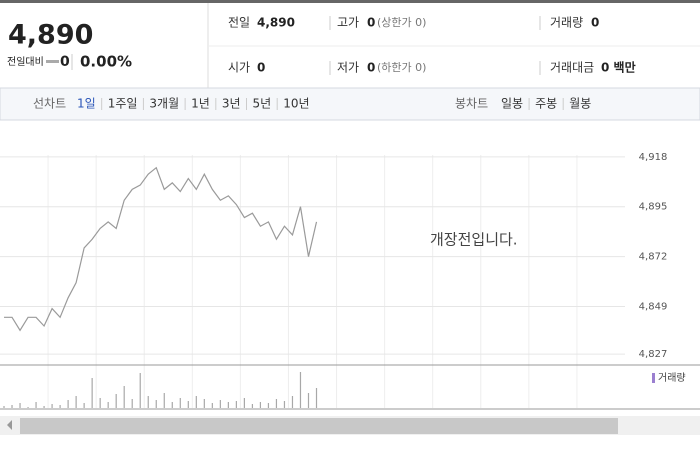  I want to click on scrollbar-thumb, so click(319, 426).